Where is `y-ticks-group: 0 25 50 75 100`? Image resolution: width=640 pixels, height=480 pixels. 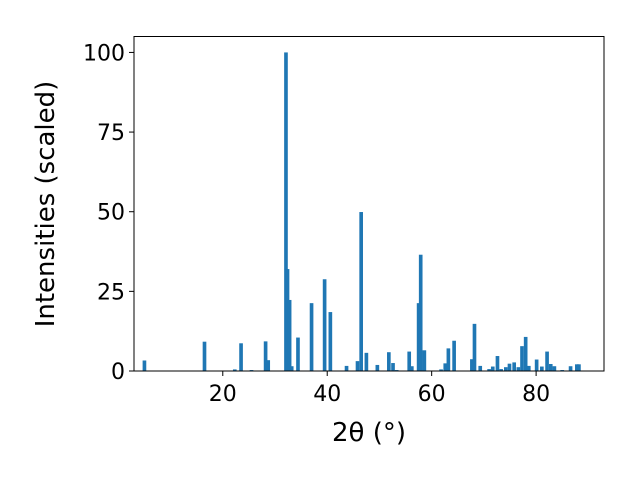
y-ticks-group: 0 25 50 75 100 is located at coordinates (108, 213).